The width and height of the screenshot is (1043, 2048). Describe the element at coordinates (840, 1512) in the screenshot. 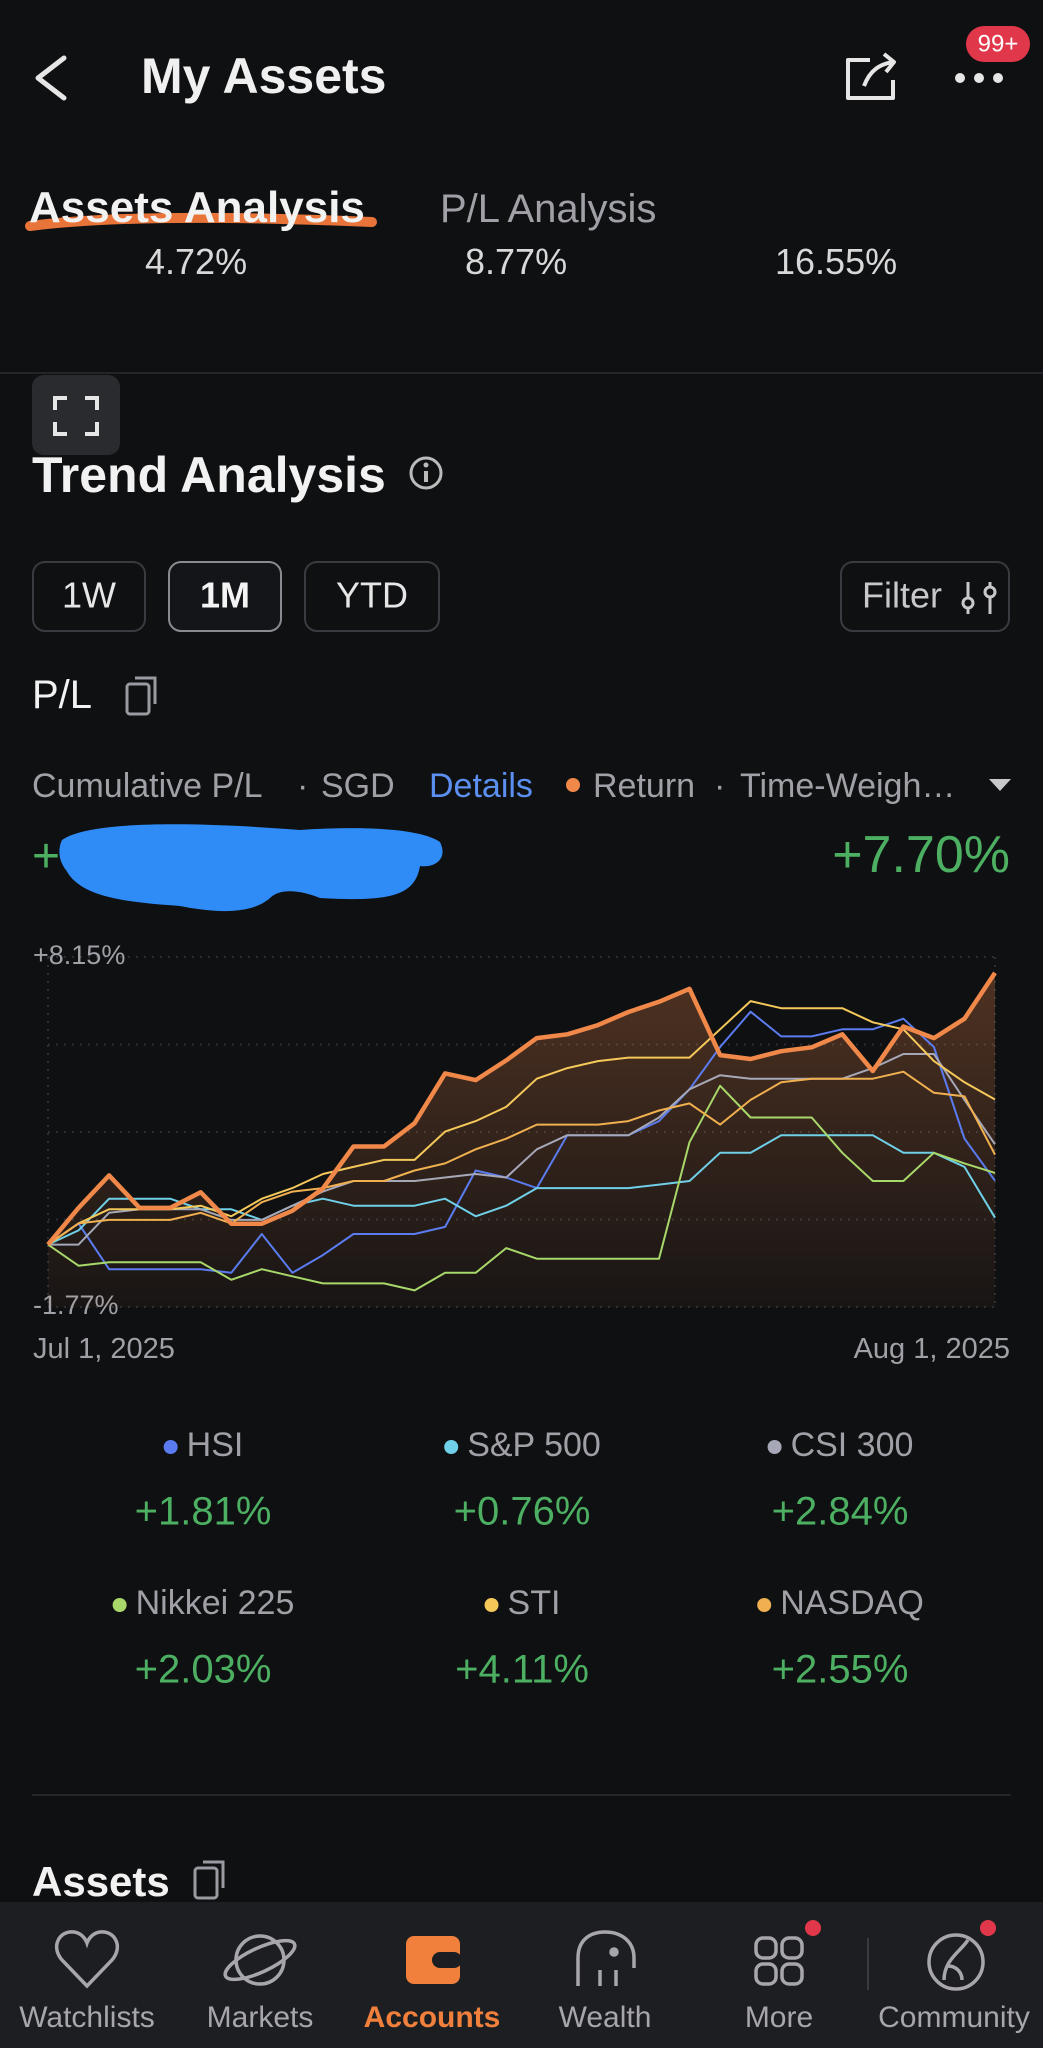

I see `legend-value: +2.84%` at that location.